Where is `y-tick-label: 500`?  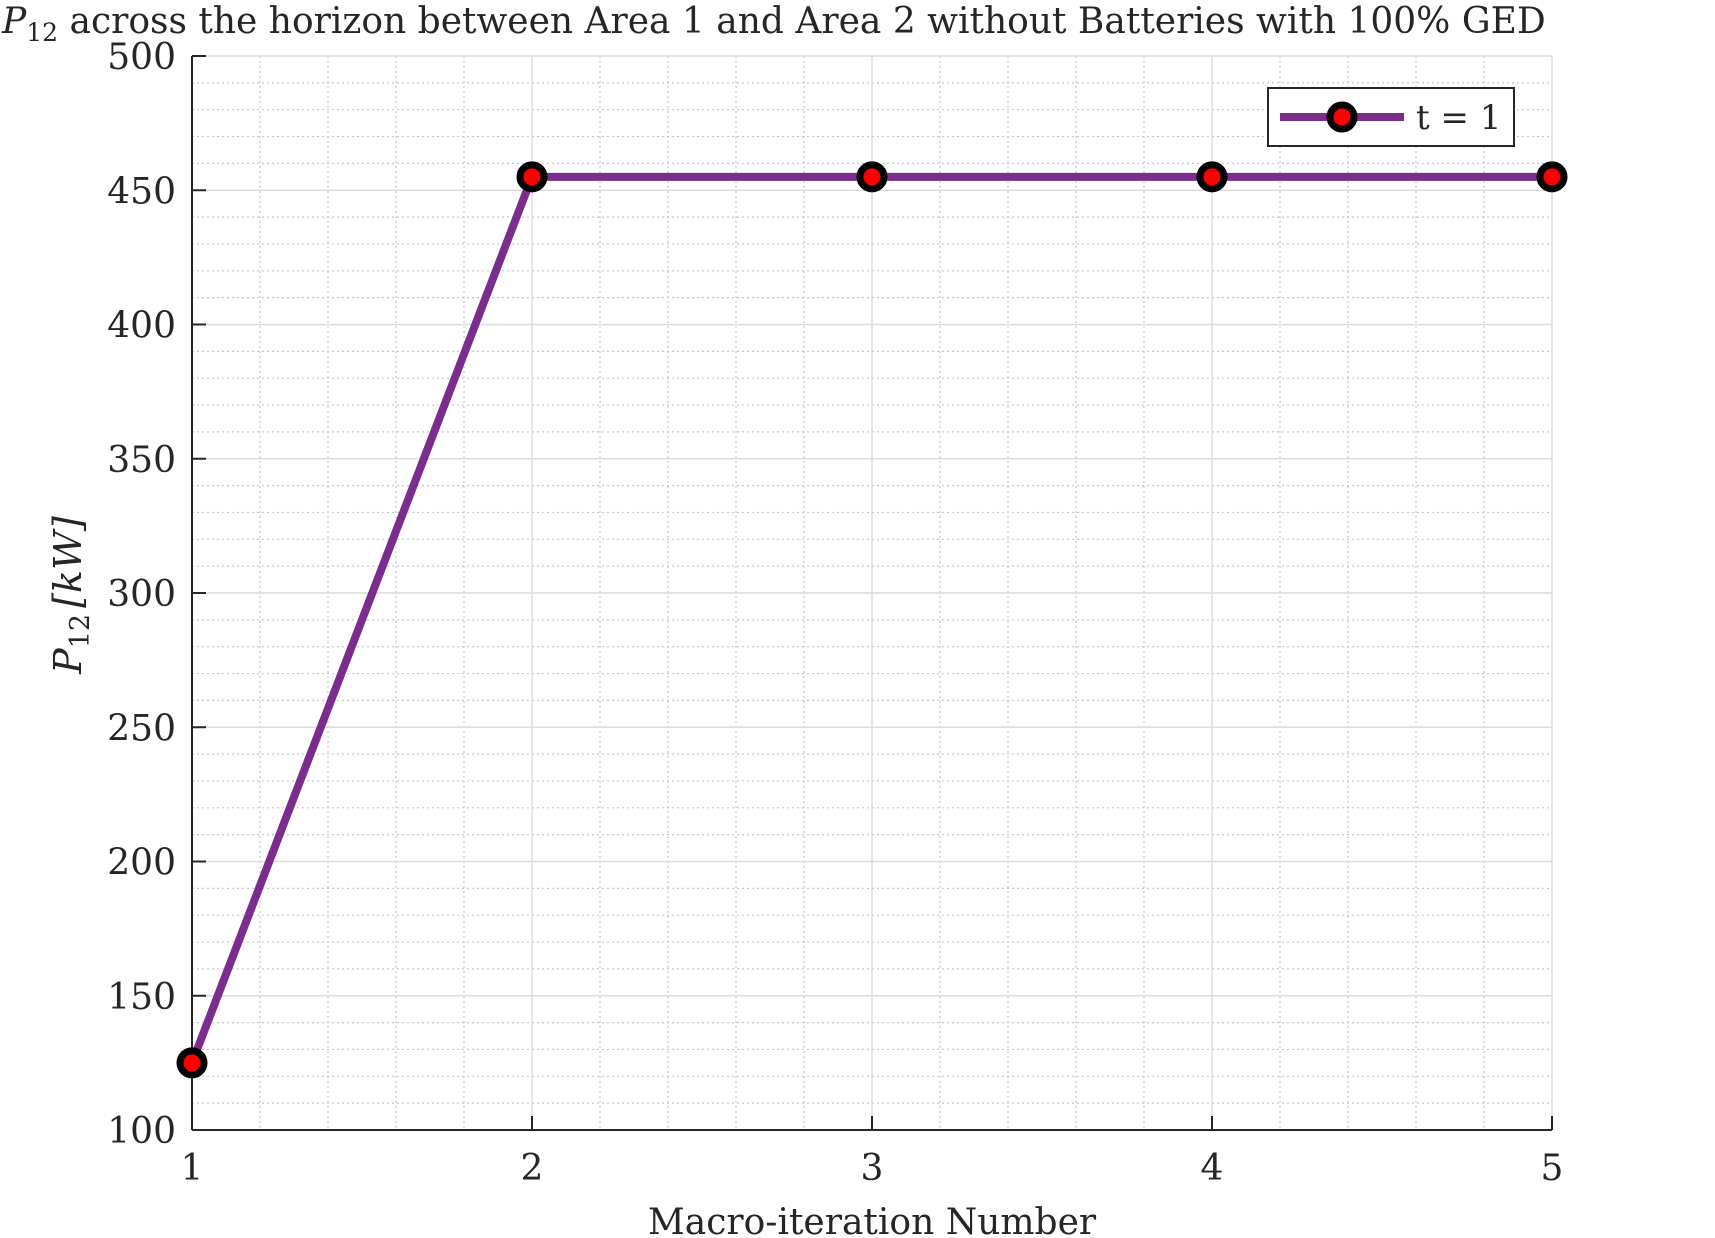
y-tick-label: 500 is located at coordinates (141, 57).